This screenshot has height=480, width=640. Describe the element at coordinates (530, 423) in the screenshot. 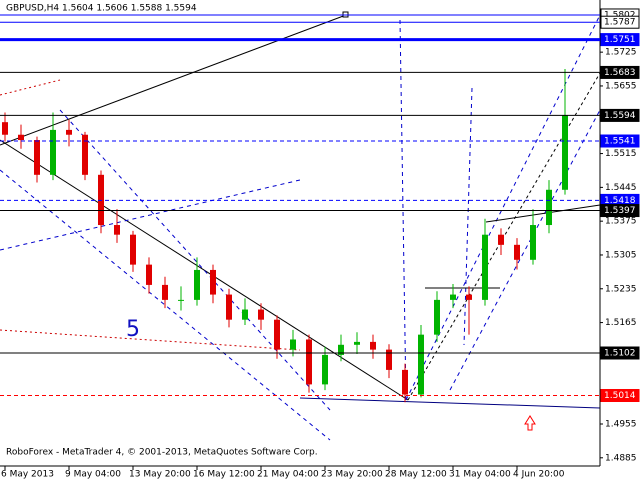

I see `arrow-icon` at that location.